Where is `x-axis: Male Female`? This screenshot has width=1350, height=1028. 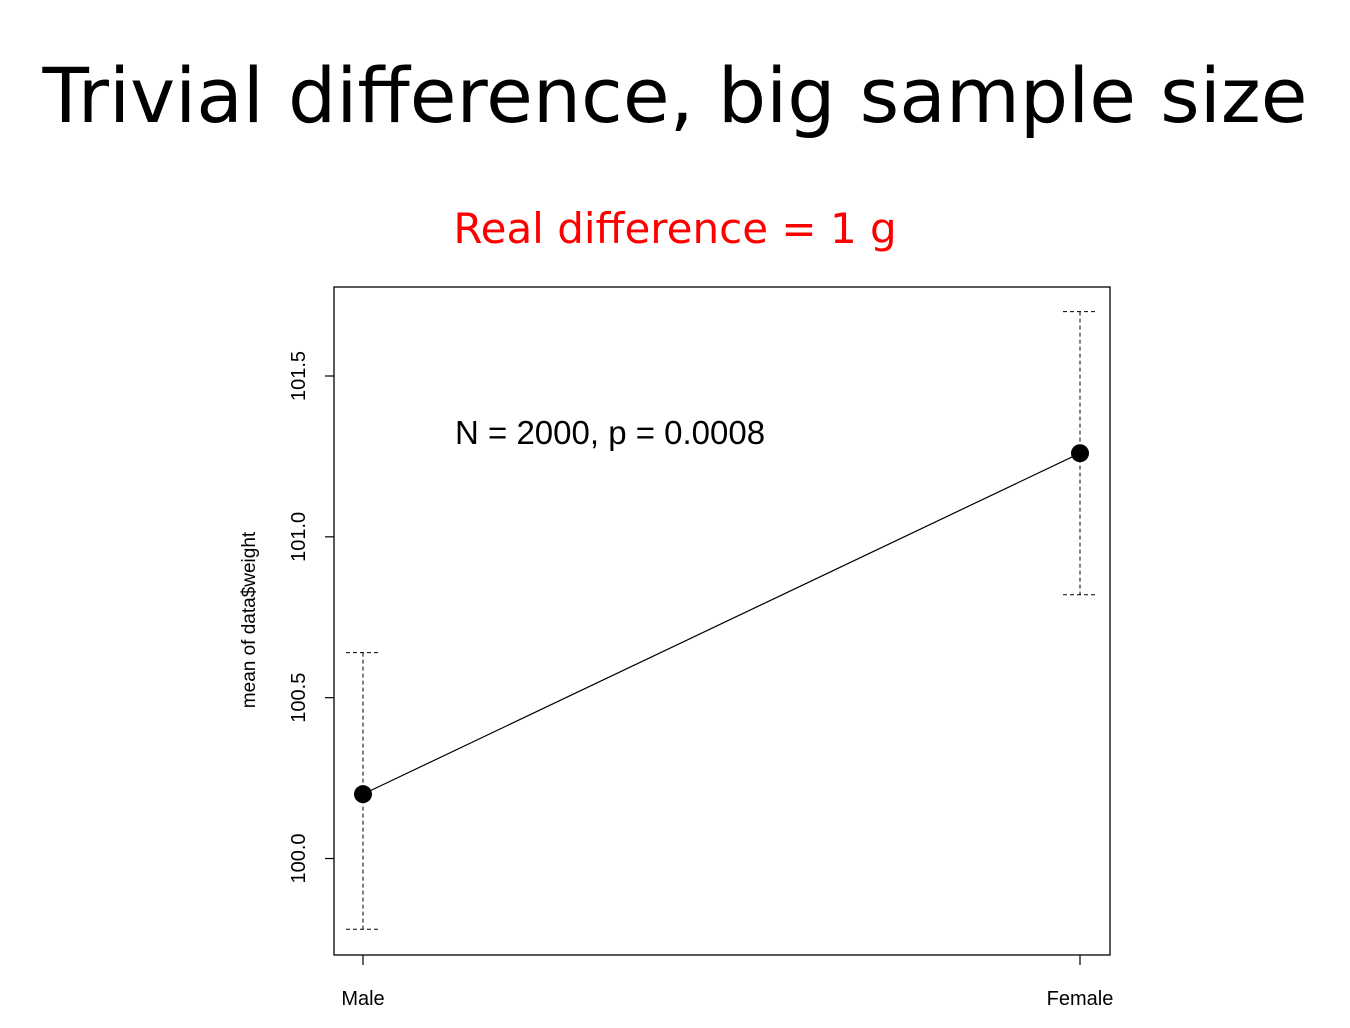 x-axis: Male Female is located at coordinates (727, 982).